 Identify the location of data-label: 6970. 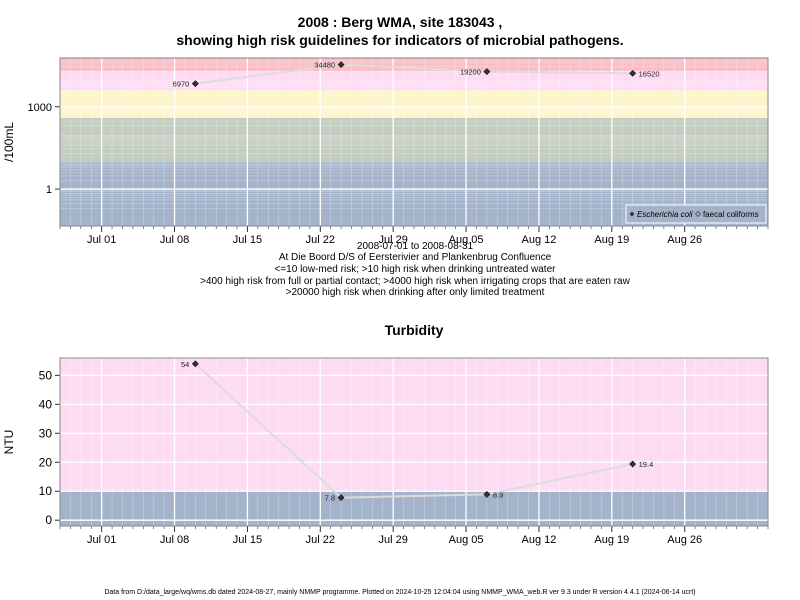
(181, 84).